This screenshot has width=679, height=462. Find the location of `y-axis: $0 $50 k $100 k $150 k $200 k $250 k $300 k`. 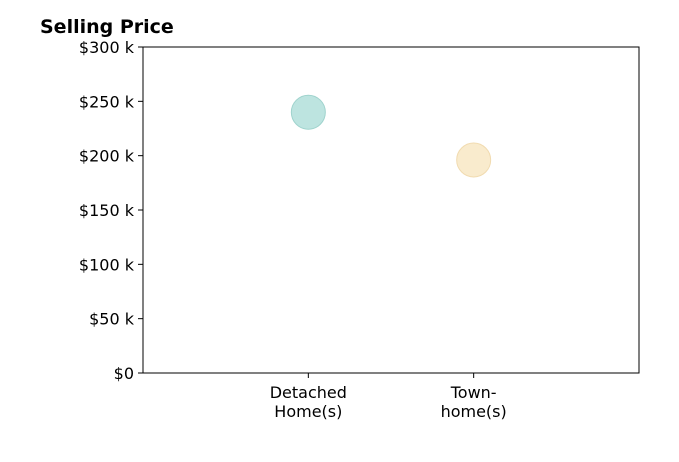

y-axis: $0 $50 k $100 k $150 k $200 k $250 k $300 k is located at coordinates (111, 210).